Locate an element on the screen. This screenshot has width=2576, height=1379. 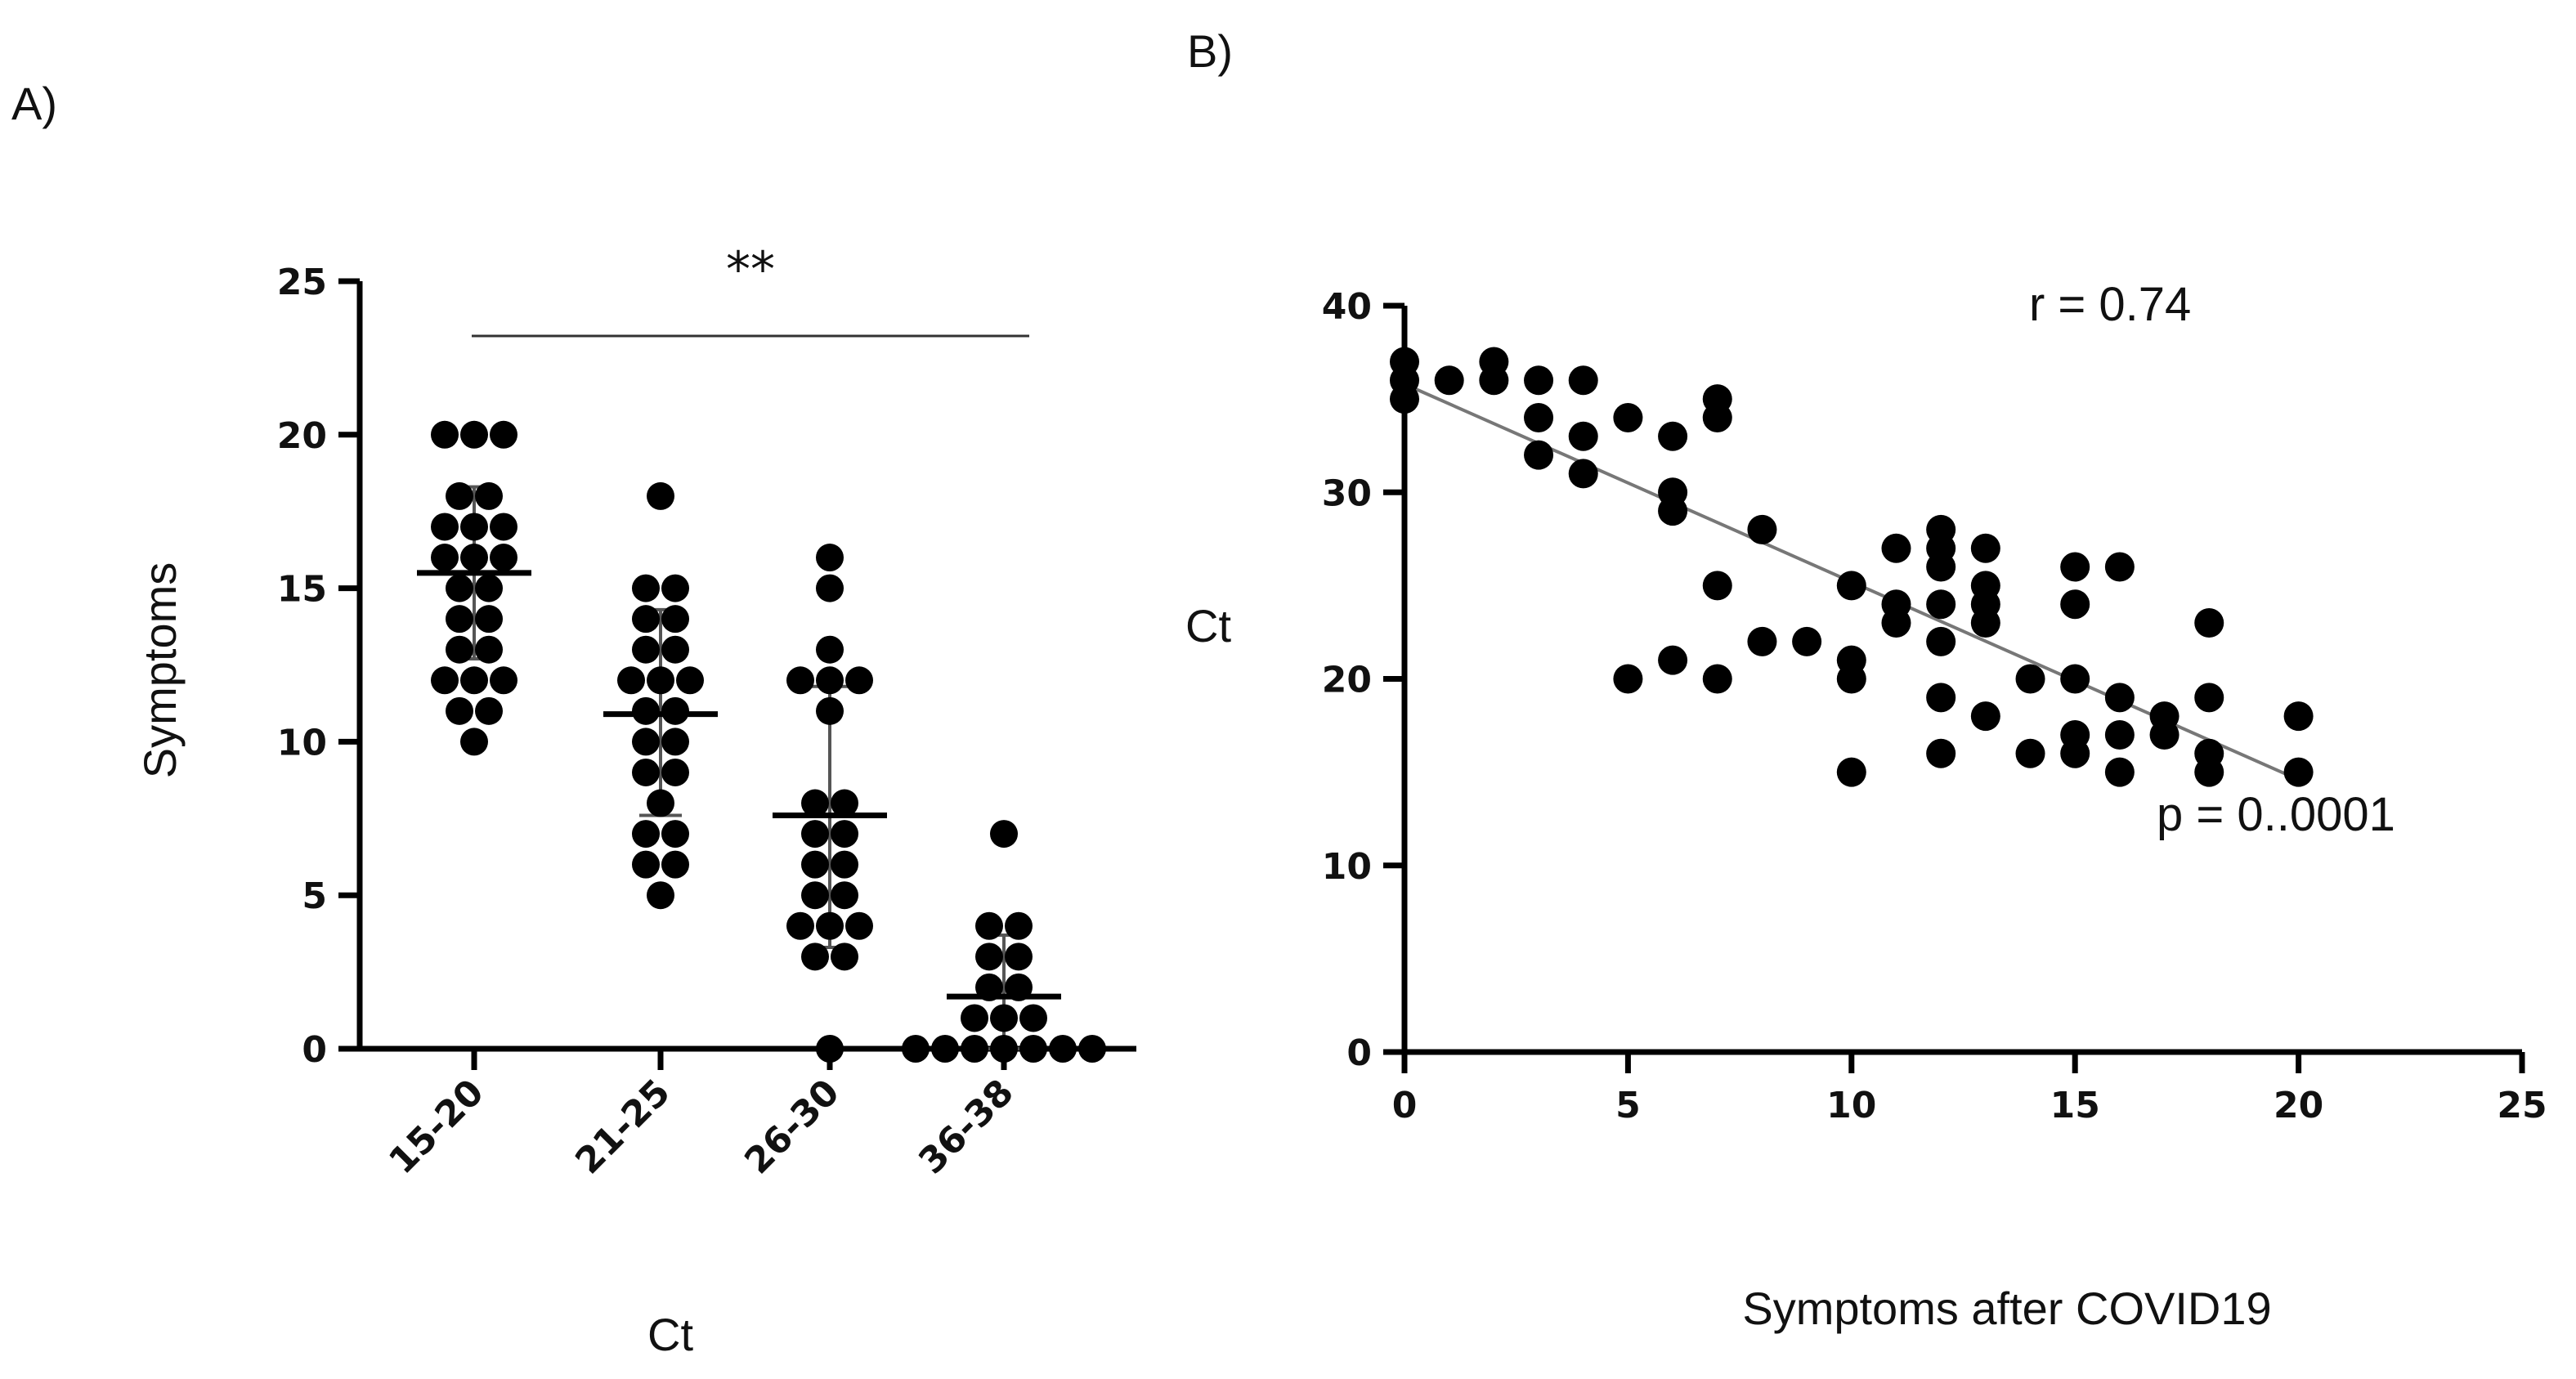
r-value-label: r = 0.74 is located at coordinates (2110, 304).